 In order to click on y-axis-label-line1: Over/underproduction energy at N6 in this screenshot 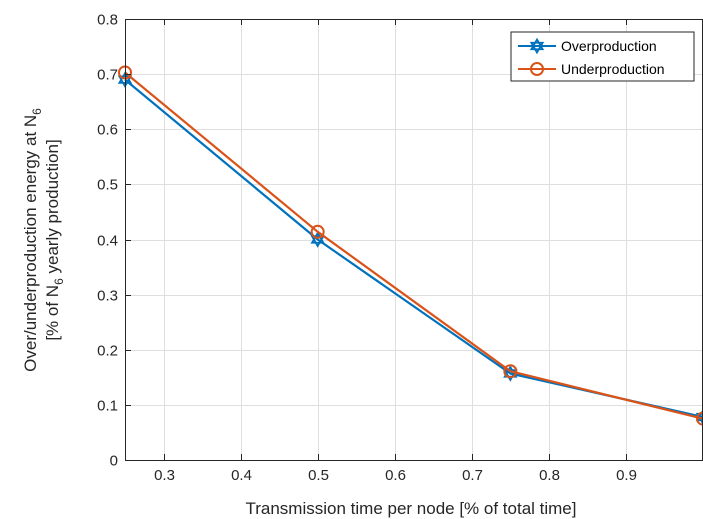, I will do `click(32, 240)`.